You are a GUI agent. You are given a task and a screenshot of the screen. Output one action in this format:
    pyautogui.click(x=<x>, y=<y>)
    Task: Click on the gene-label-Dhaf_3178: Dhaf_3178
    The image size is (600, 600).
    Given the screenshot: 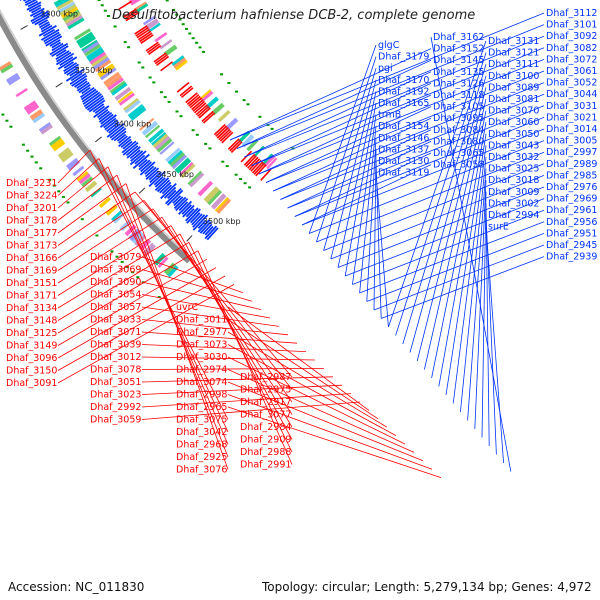 What is the action you would take?
    pyautogui.click(x=31, y=221)
    